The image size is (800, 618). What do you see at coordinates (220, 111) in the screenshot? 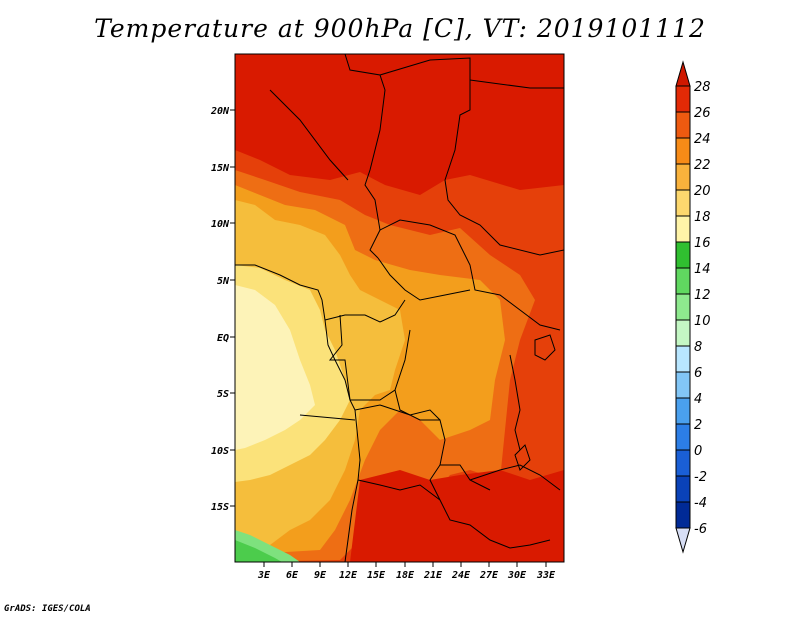
I see `lat-label: 20N` at bounding box center [220, 111].